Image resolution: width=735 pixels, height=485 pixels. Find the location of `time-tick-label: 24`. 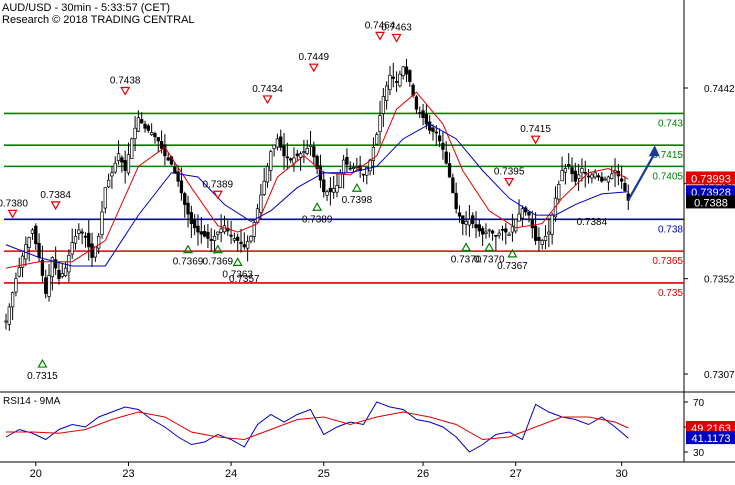

time-tick-label: 24 is located at coordinates (231, 474).